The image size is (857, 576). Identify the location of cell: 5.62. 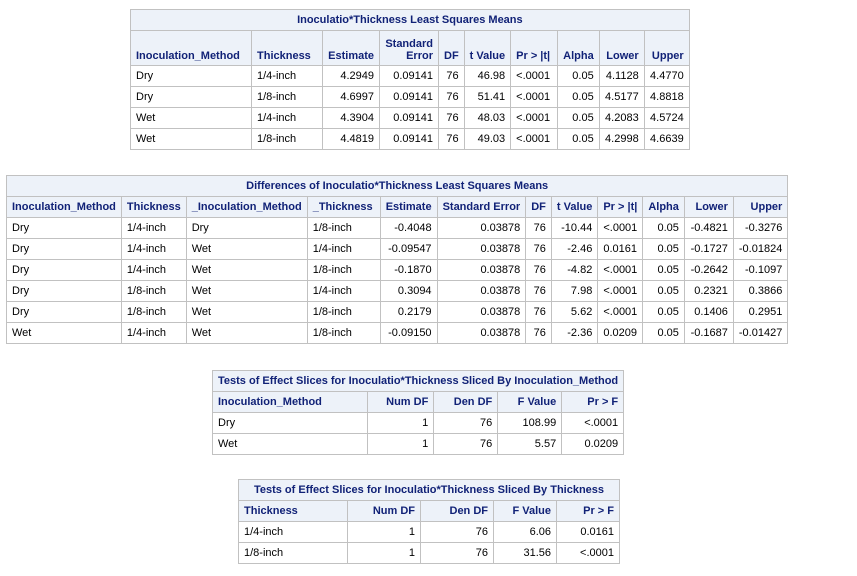
(574, 312).